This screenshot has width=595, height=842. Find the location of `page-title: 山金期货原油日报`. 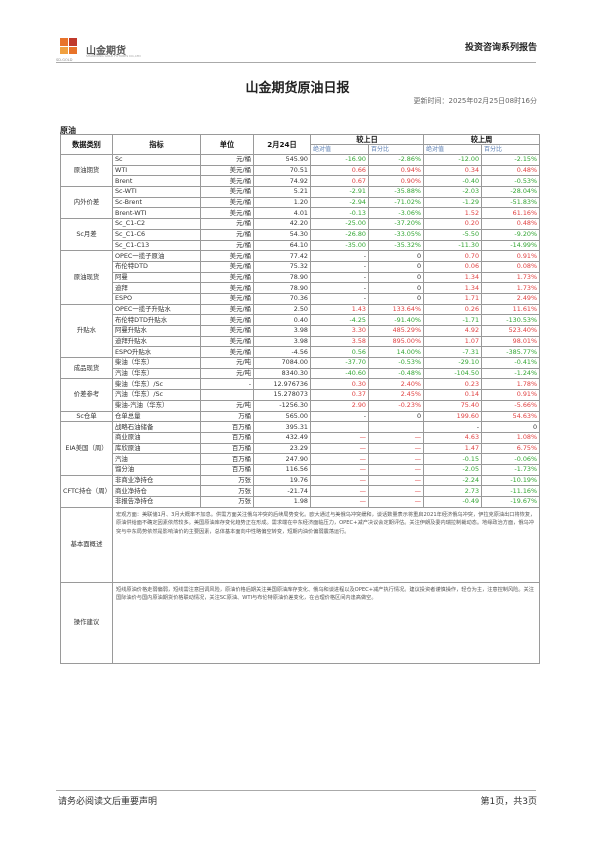

page-title: 山金期货原油日报 is located at coordinates (297, 88).